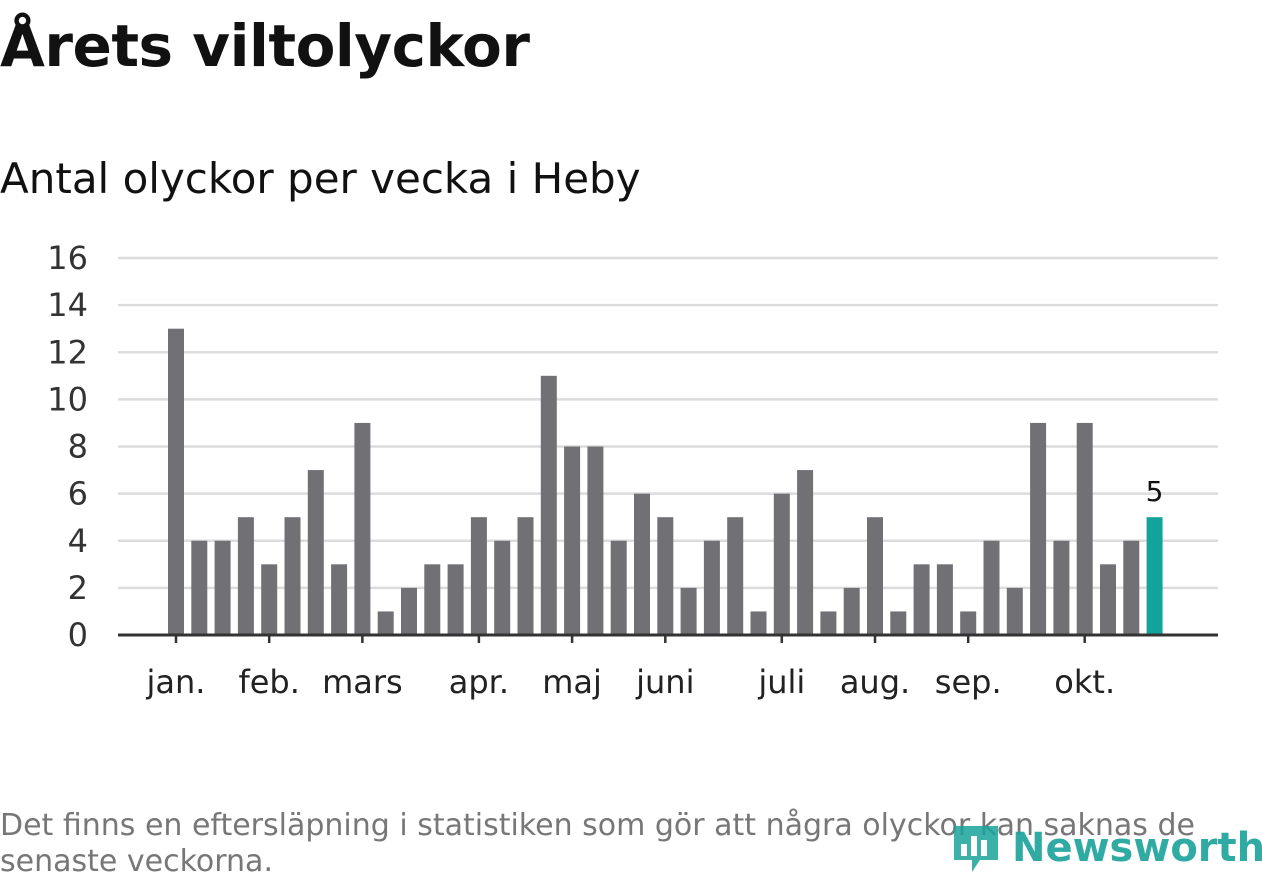 The image size is (1262, 880). I want to click on y-tick-label: 16, so click(67, 258).